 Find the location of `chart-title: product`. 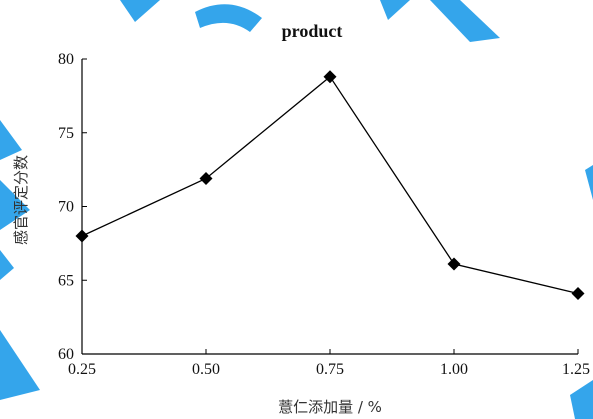

chart-title: product is located at coordinates (312, 31).